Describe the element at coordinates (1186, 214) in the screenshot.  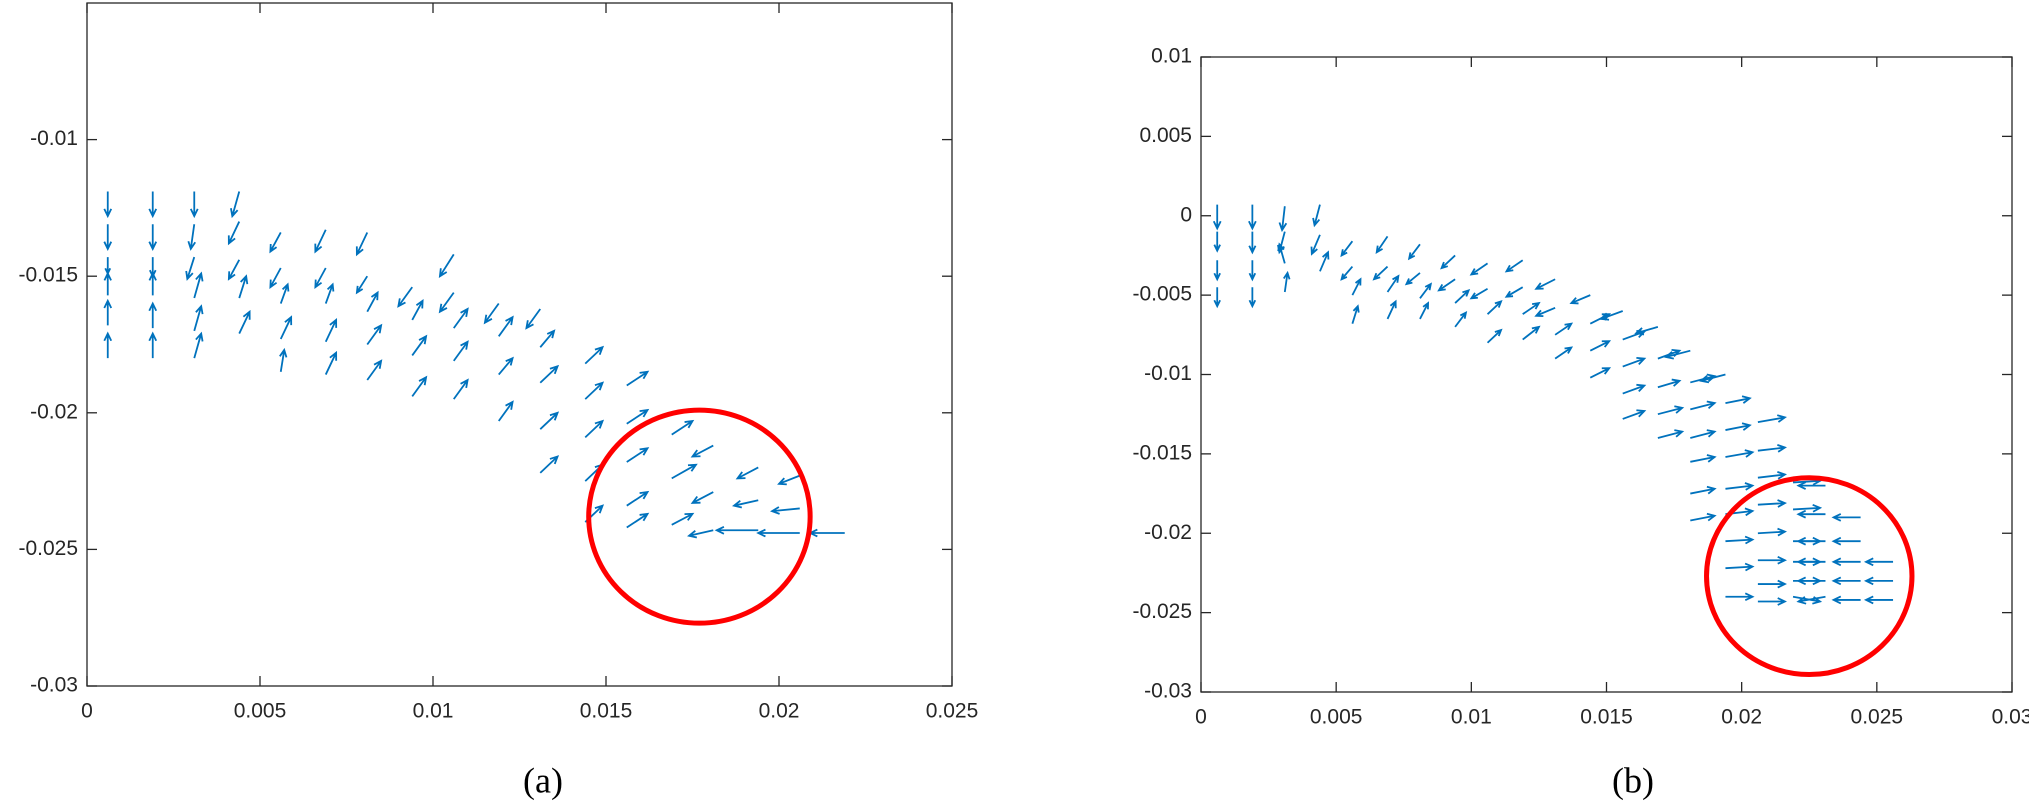
I see `y-tick-label: 0` at that location.